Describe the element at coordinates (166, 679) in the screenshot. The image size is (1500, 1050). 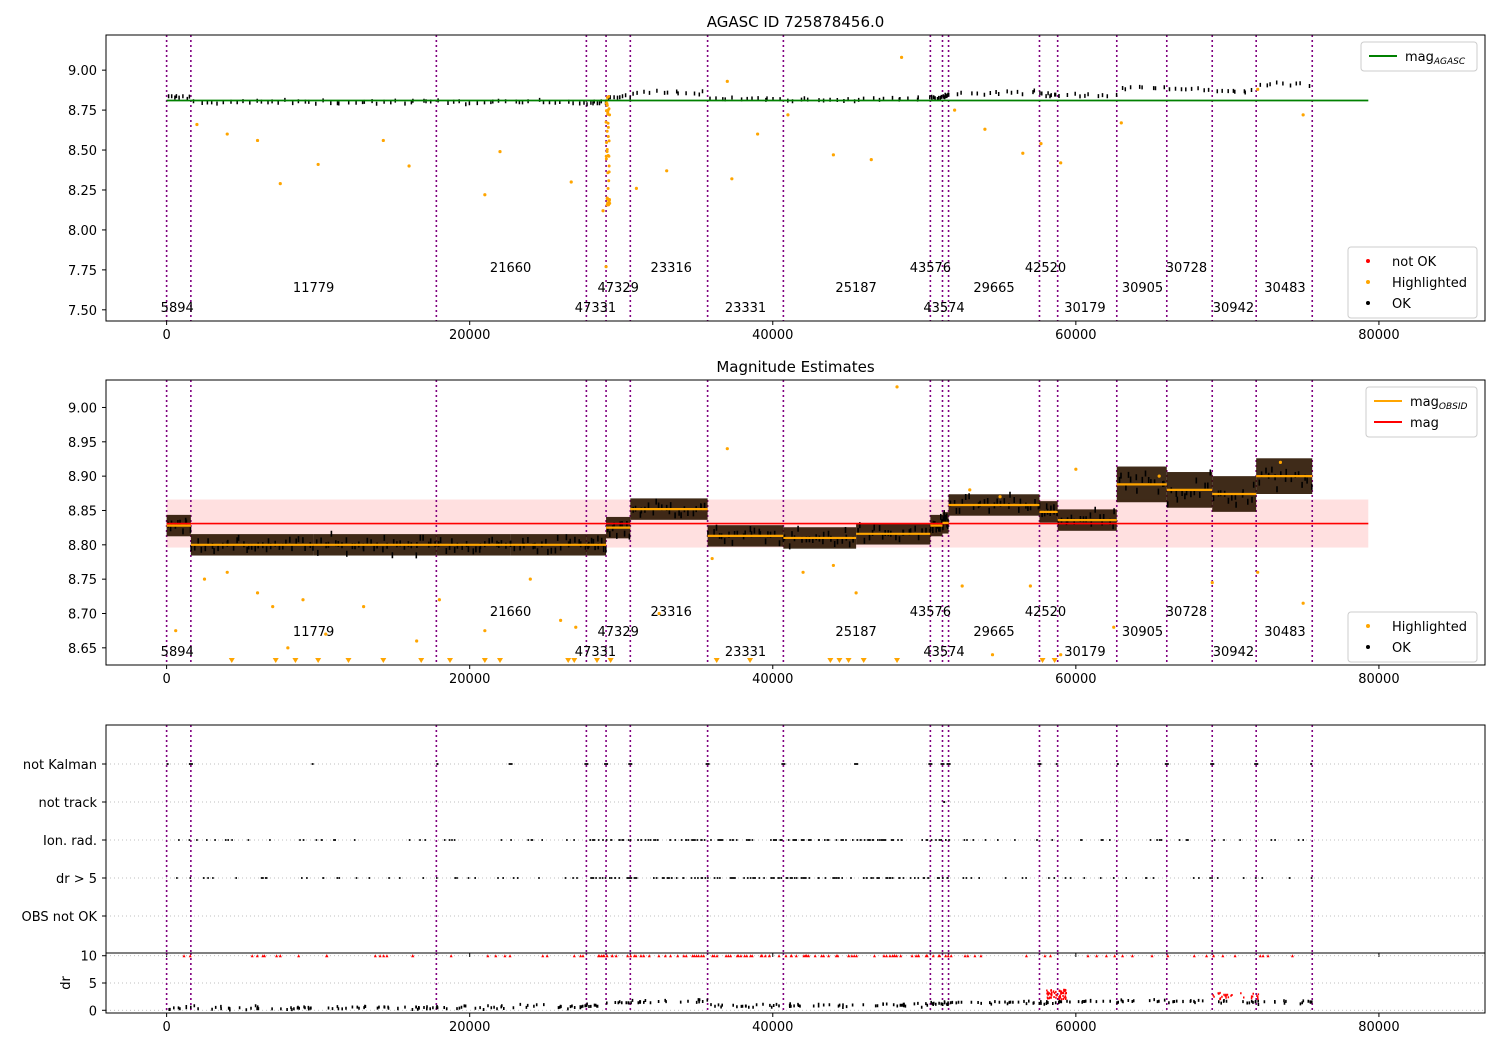
I see `x-tick-label: 0` at that location.